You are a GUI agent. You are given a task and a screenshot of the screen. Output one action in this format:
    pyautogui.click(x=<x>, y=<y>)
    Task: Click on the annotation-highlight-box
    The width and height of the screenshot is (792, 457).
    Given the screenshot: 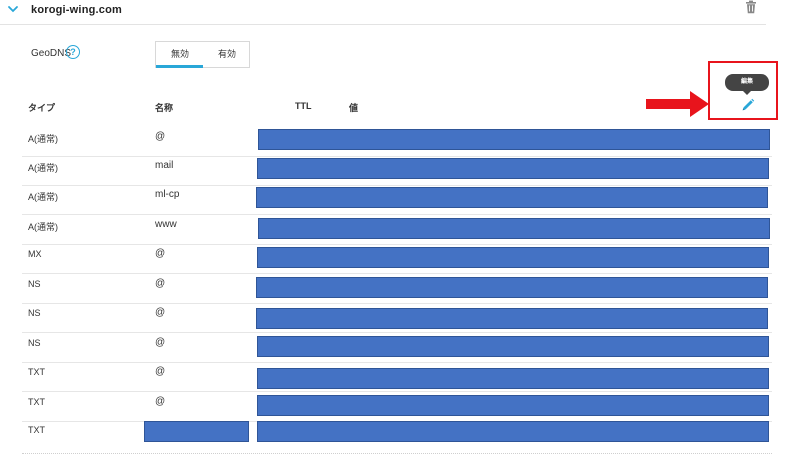 What is the action you would take?
    pyautogui.click(x=743, y=90)
    